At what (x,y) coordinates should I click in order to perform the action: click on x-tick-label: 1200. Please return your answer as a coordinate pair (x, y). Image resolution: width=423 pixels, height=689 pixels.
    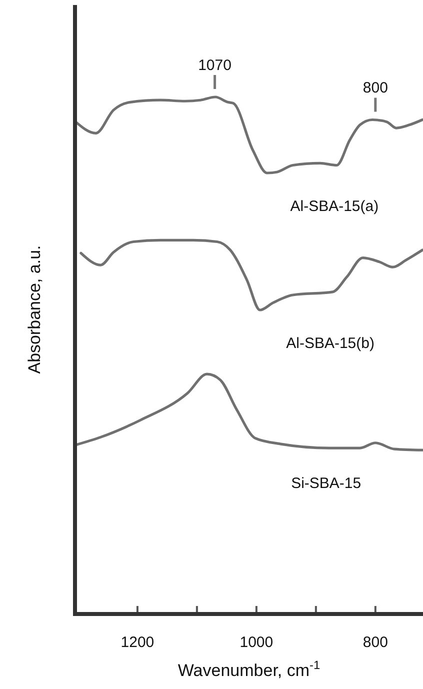
    Looking at the image, I should click on (137, 642).